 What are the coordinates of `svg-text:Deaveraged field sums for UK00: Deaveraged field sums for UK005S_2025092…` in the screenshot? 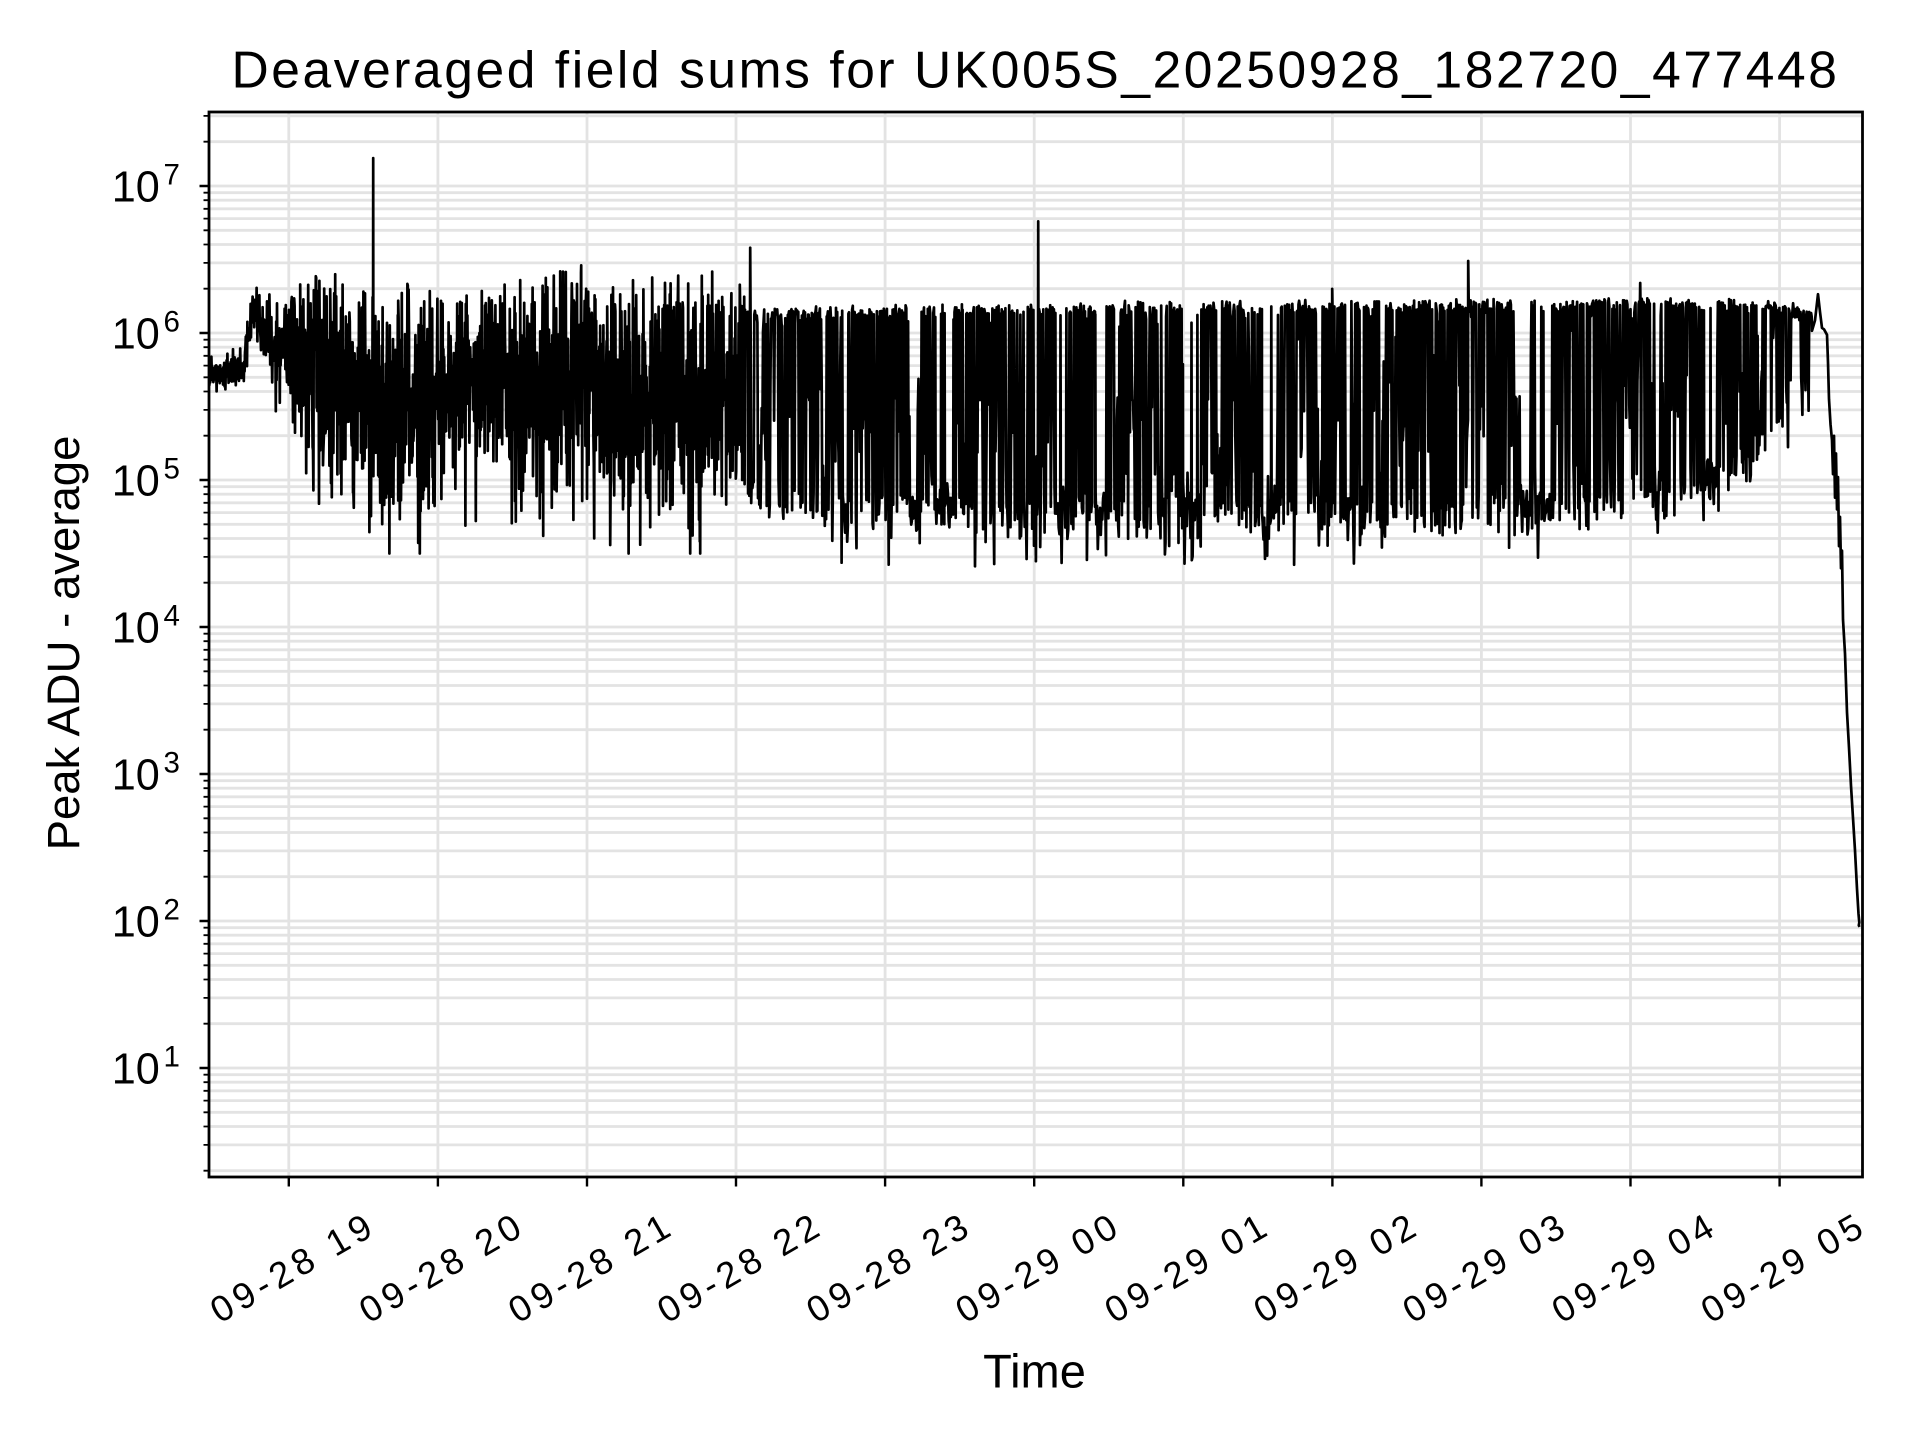 It's located at (1036, 70).